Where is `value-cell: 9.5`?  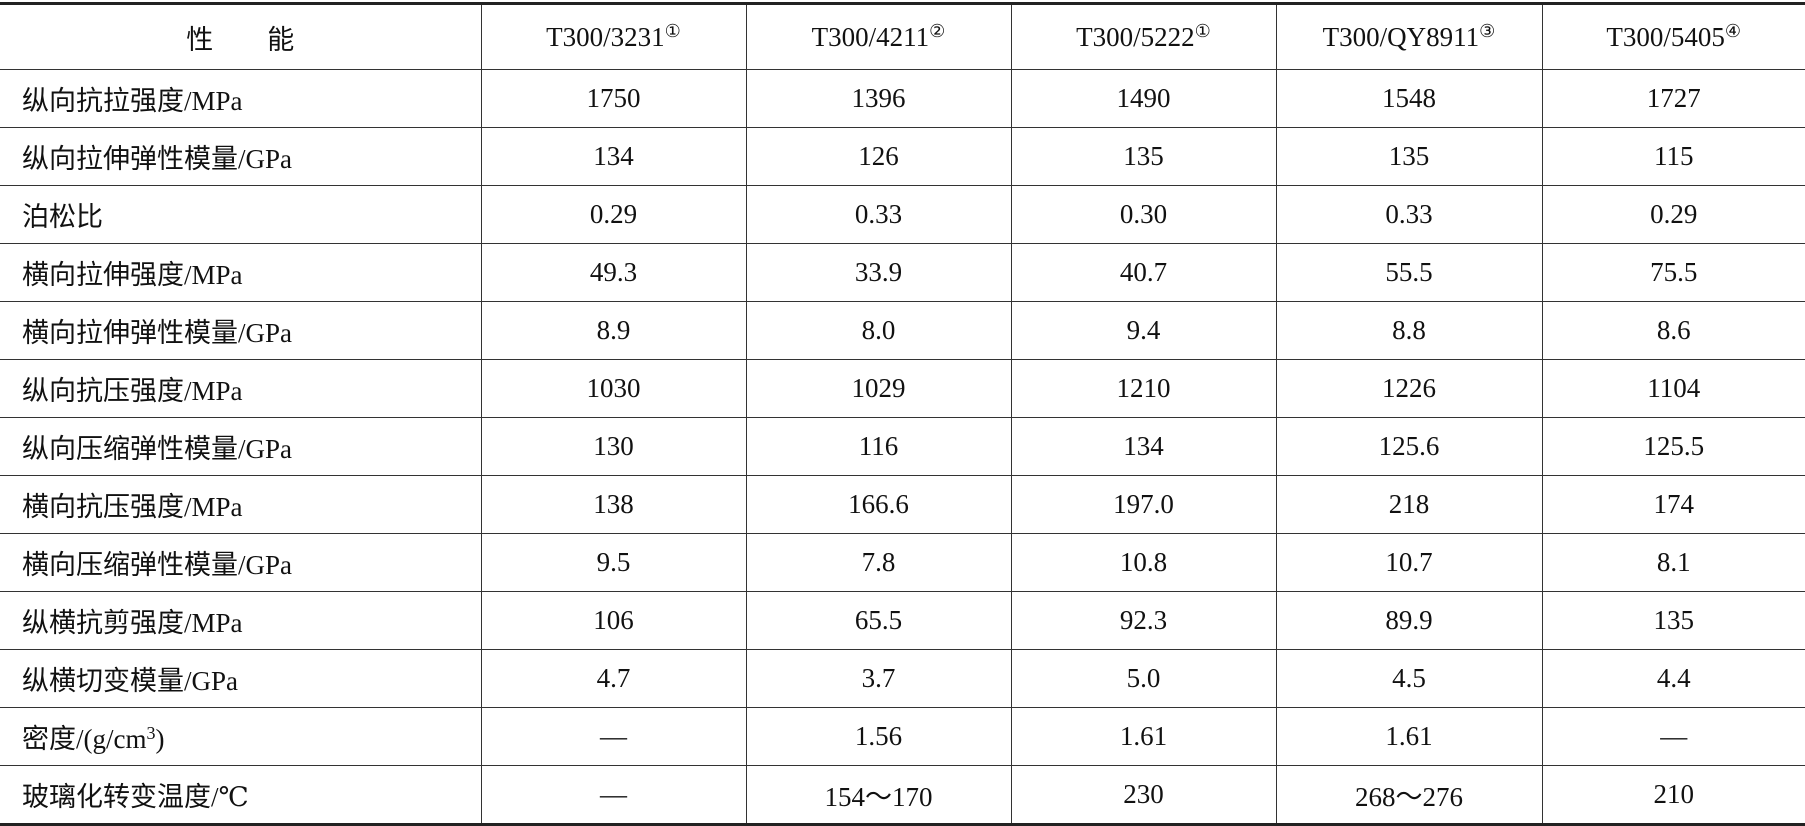
value-cell: 9.5 is located at coordinates (613, 562).